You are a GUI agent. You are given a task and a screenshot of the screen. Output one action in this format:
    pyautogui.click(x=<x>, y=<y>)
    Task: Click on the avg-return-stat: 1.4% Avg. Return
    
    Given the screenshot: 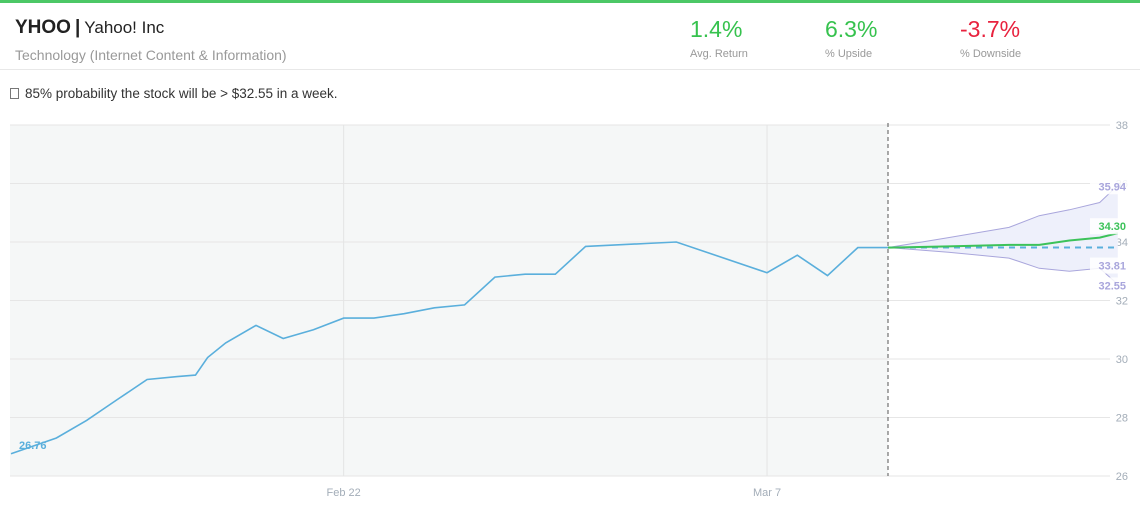 What is the action you would take?
    pyautogui.click(x=740, y=38)
    